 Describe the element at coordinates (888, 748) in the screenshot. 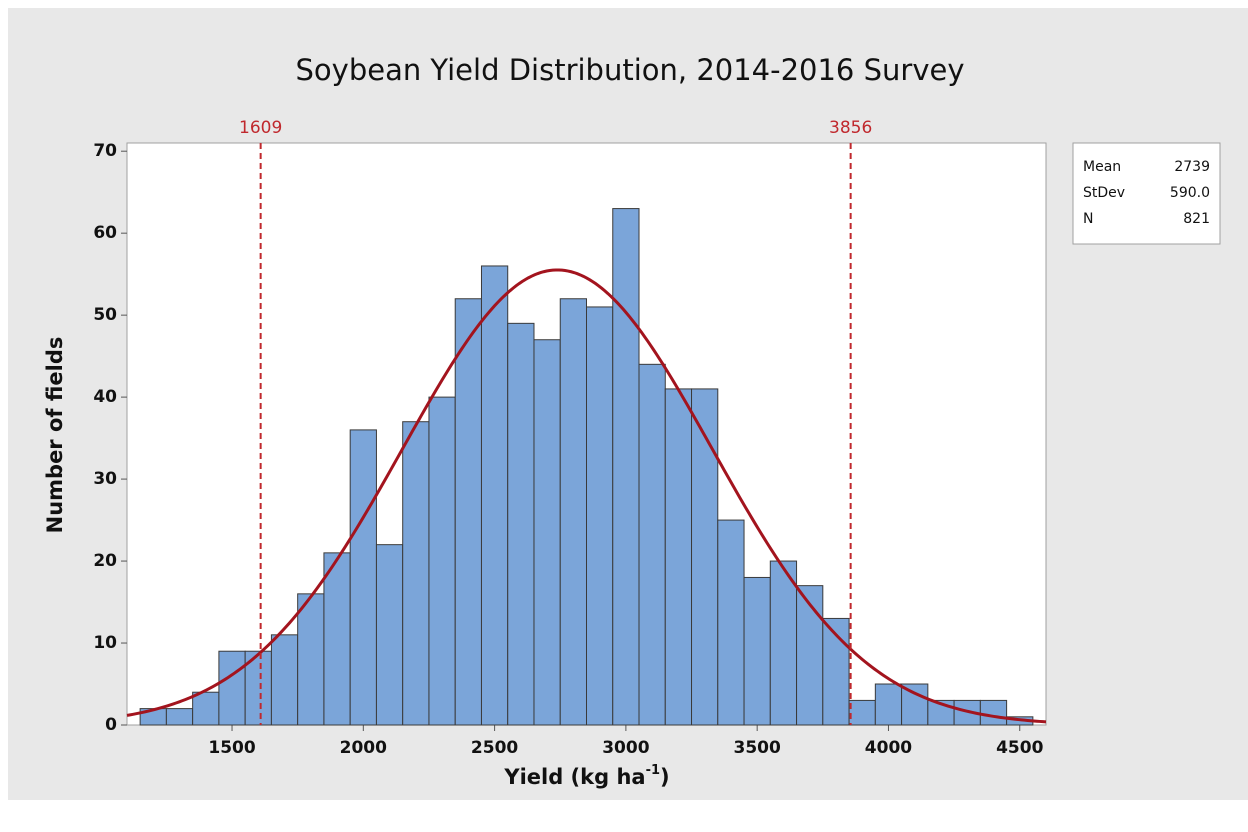

I see `x-tick-label: 4000` at that location.